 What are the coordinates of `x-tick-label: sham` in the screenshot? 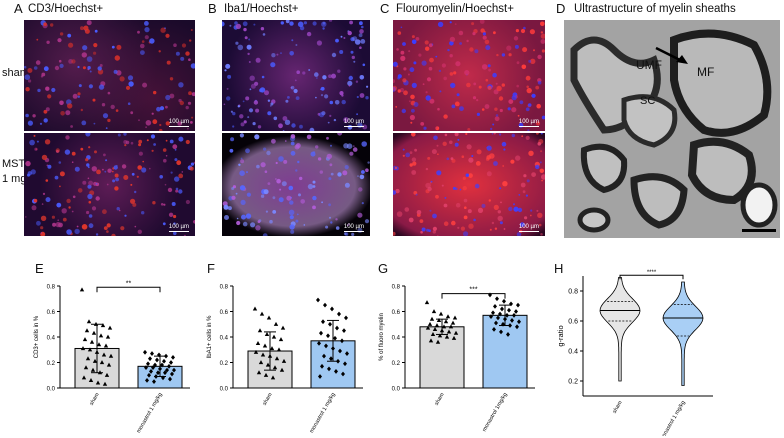 It's located at (268, 399).